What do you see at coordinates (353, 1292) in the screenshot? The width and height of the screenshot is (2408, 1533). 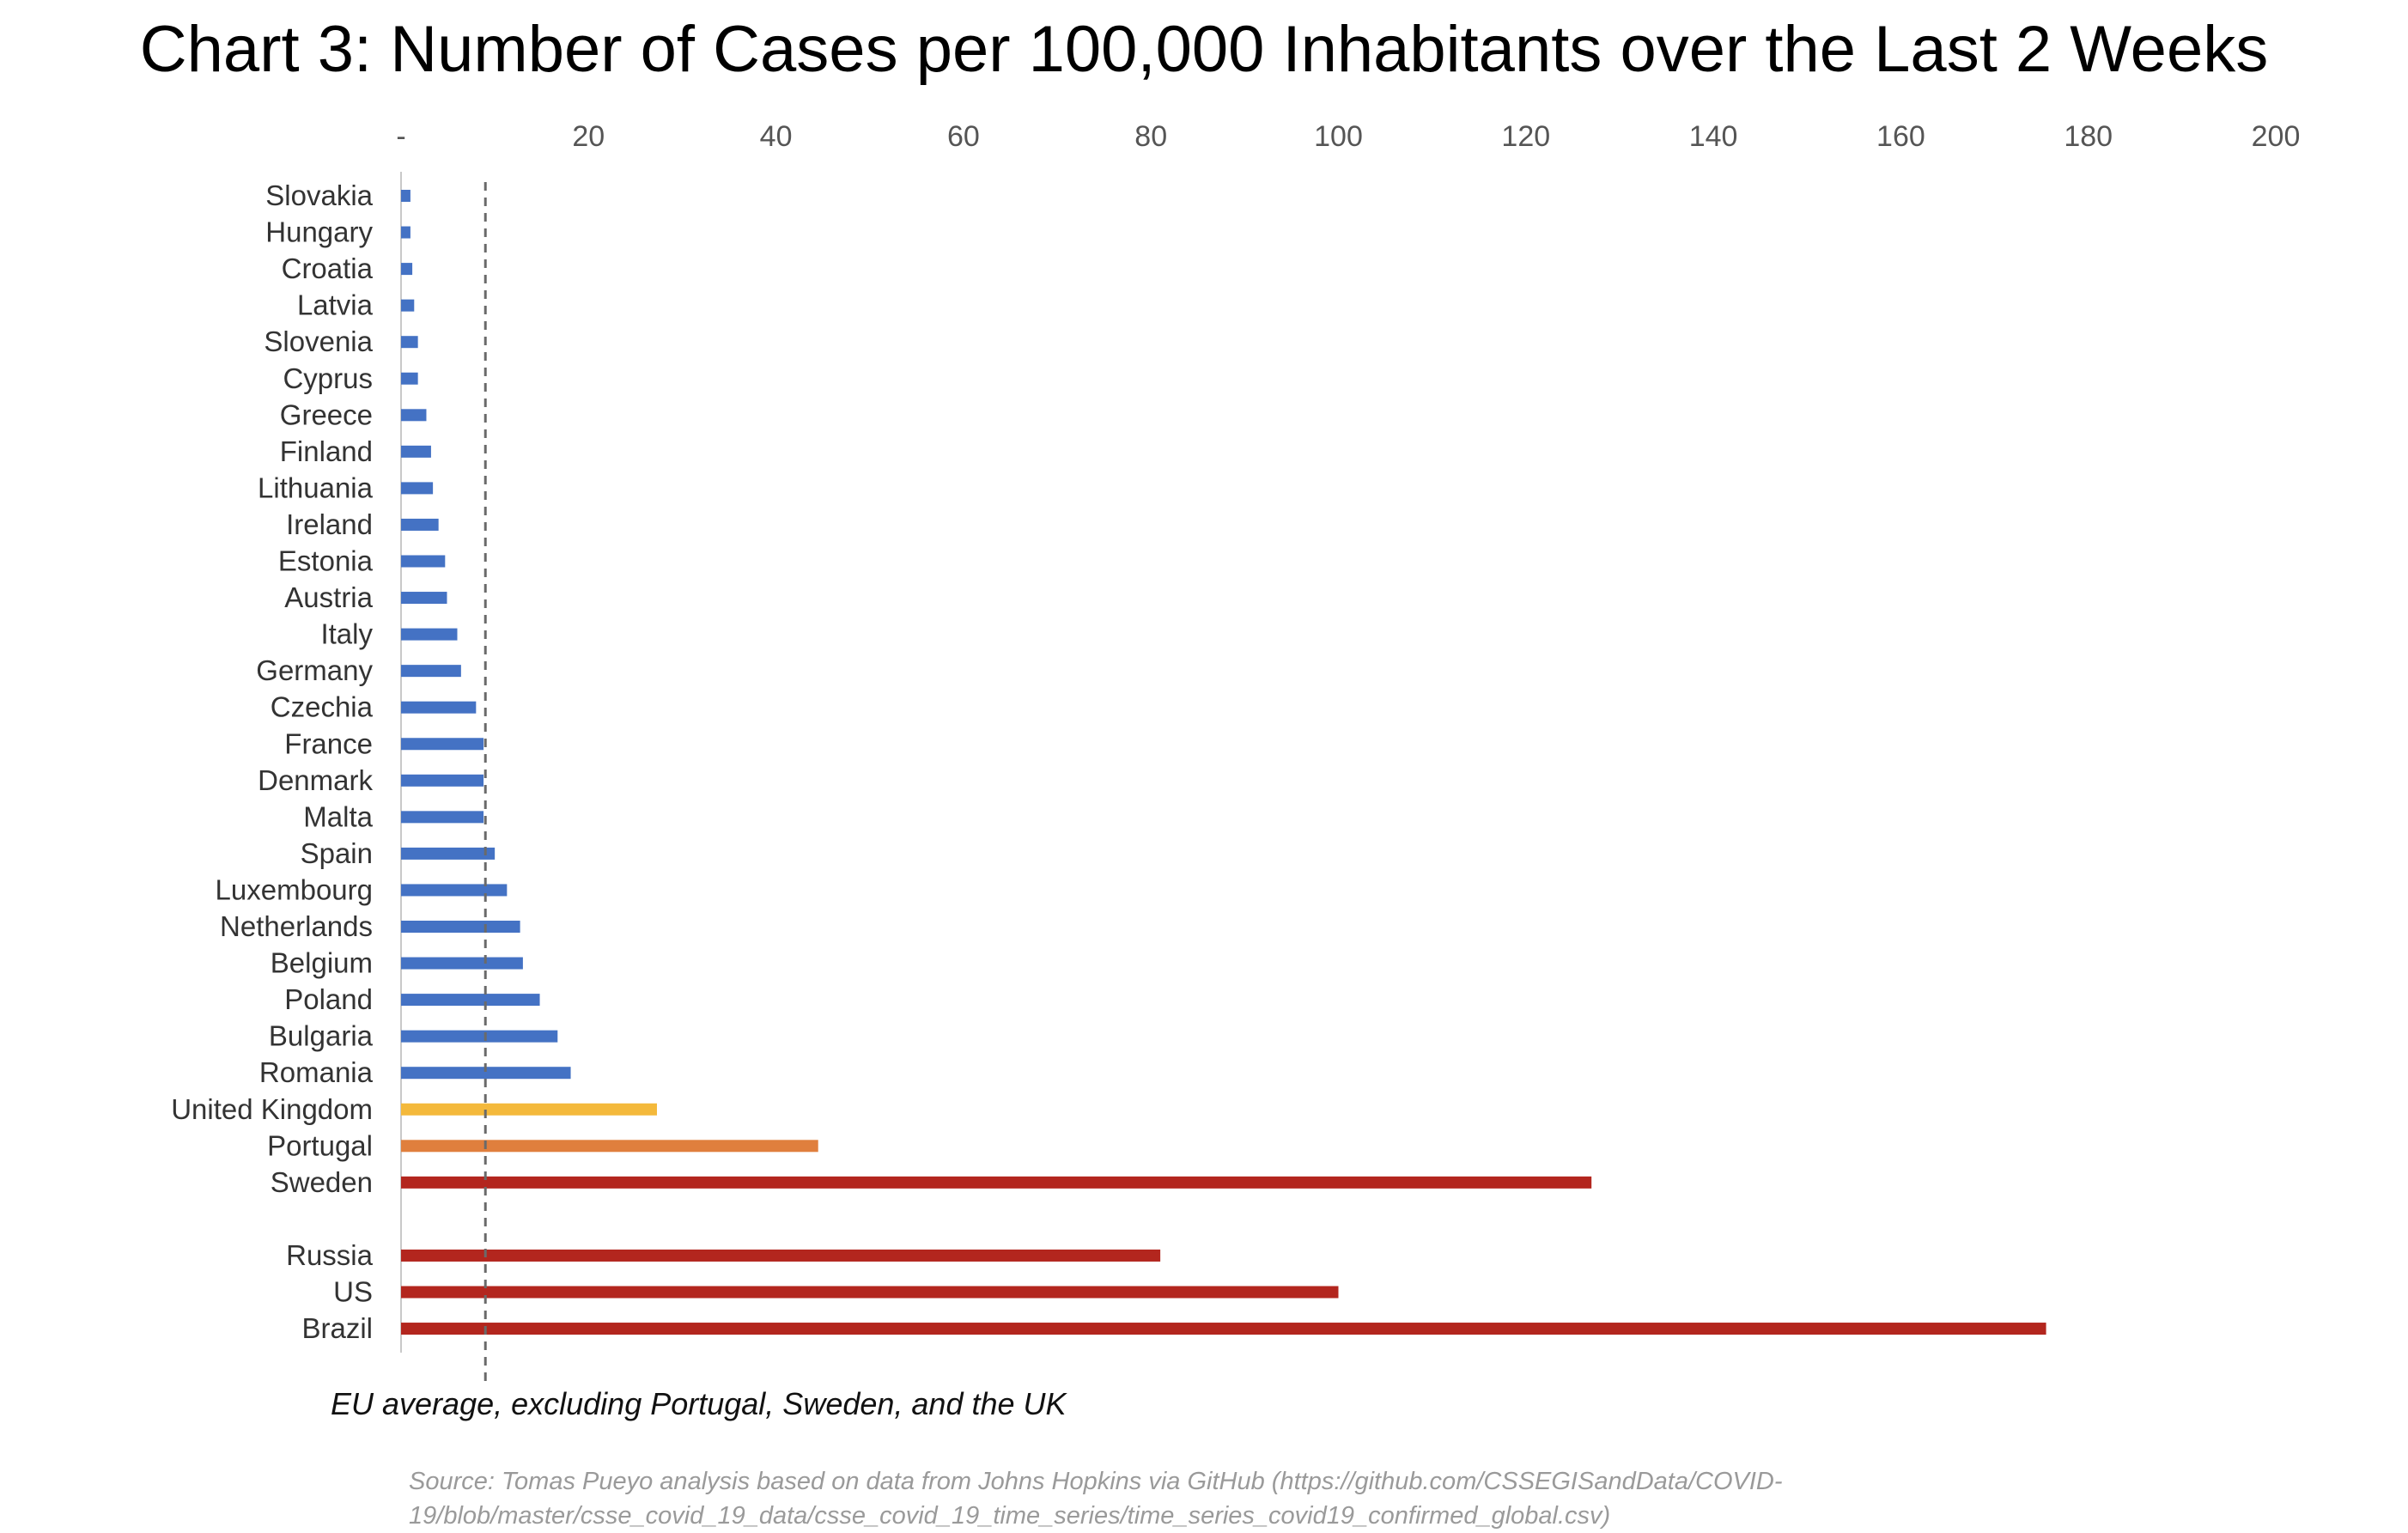 I see `category-label: US` at bounding box center [353, 1292].